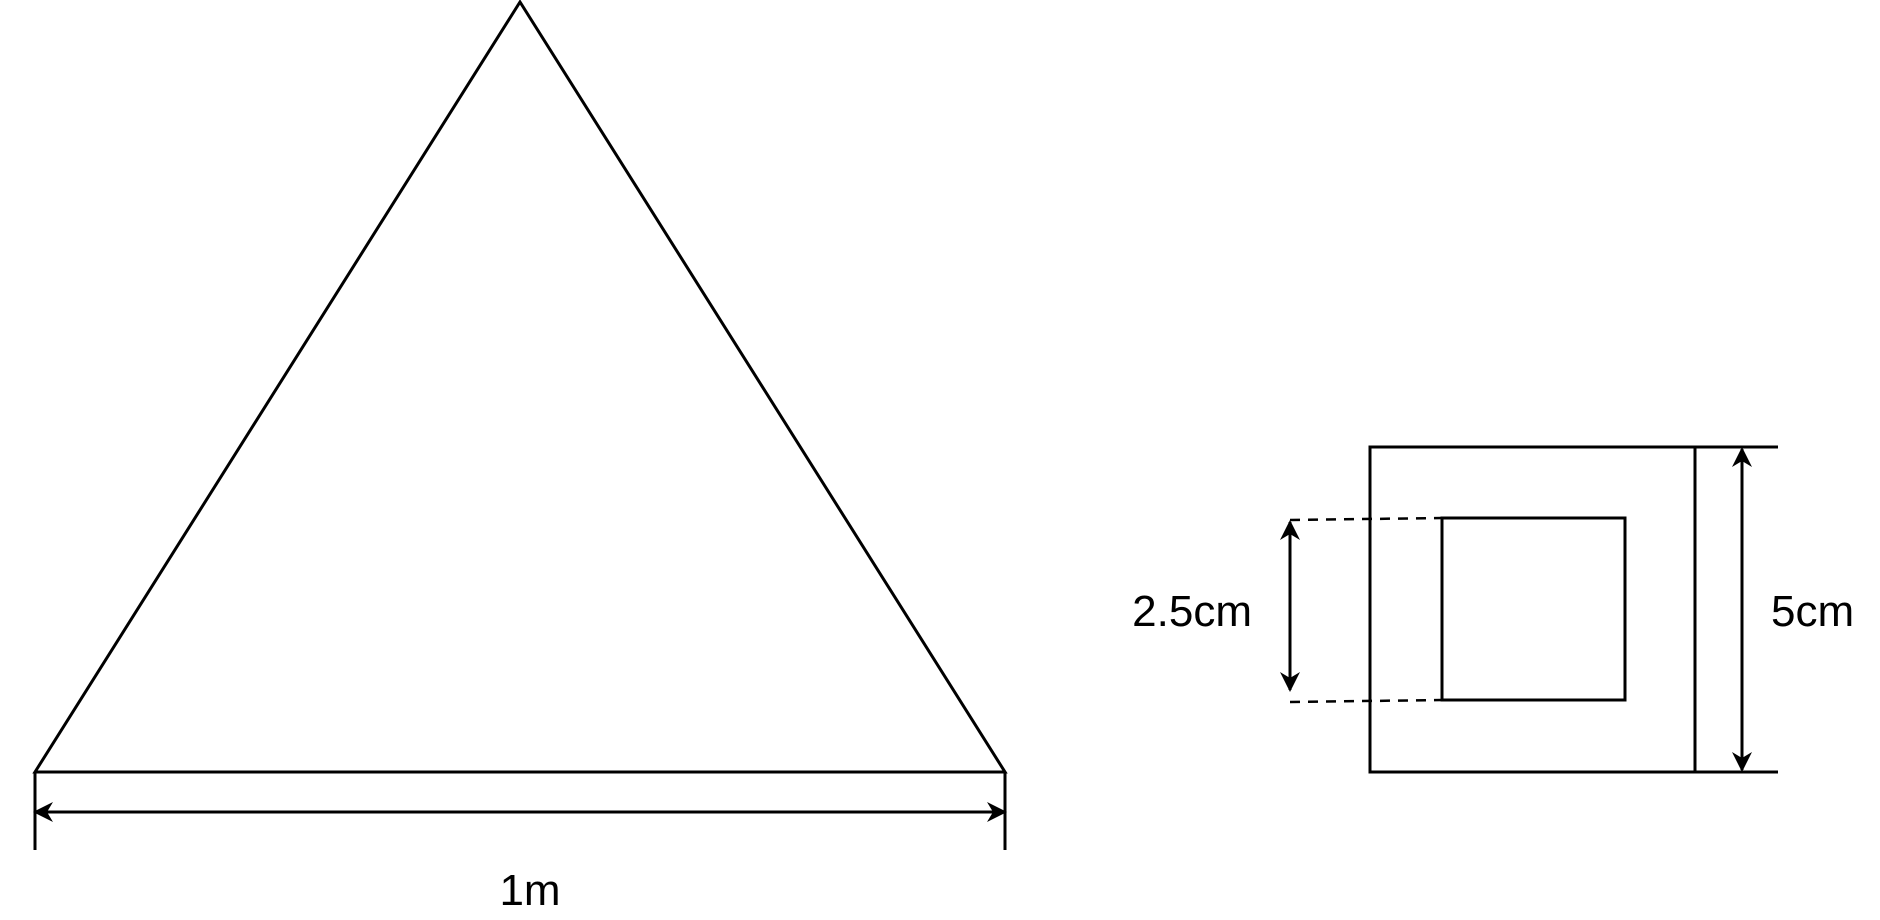  Describe the element at coordinates (1366, 519) in the screenshot. I see `inner-extension-line-top` at that location.